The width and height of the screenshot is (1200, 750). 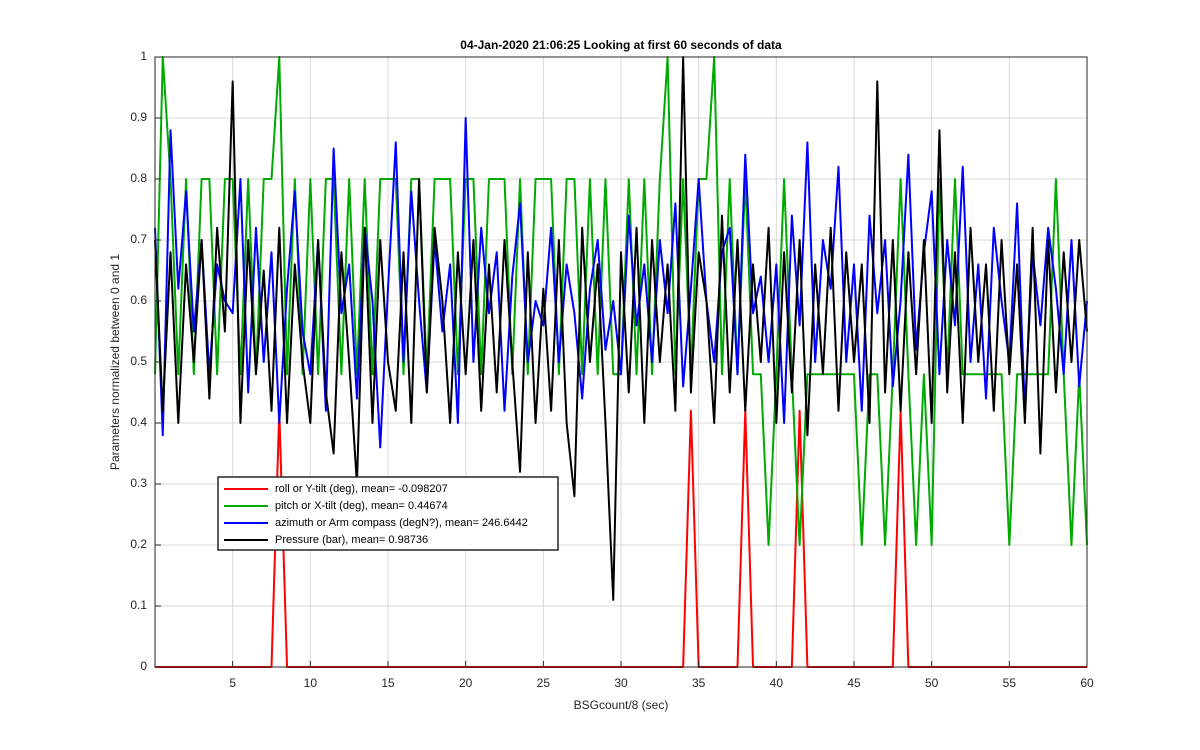 I want to click on y-tick-label: 0.1, so click(x=138, y=605).